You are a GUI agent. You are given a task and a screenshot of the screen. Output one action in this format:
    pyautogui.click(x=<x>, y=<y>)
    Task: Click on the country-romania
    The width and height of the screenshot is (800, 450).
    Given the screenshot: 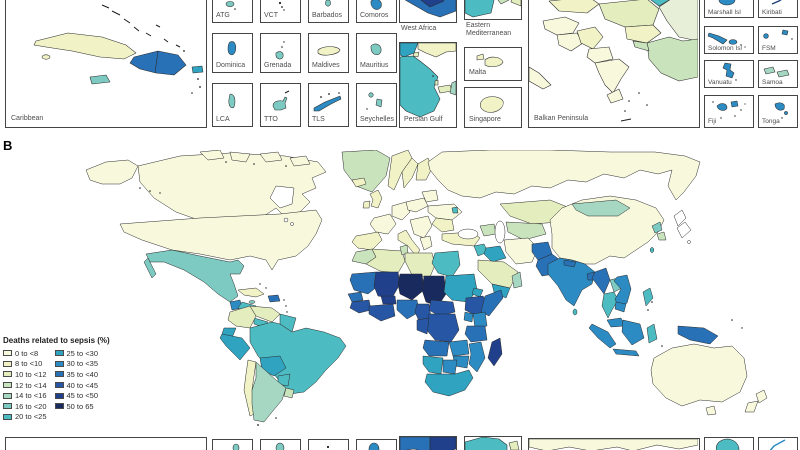 What is the action you would take?
    pyautogui.click(x=629, y=14)
    